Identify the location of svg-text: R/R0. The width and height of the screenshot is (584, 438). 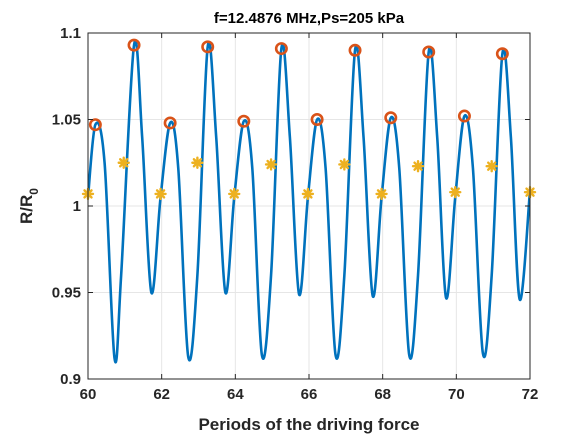
(29, 206).